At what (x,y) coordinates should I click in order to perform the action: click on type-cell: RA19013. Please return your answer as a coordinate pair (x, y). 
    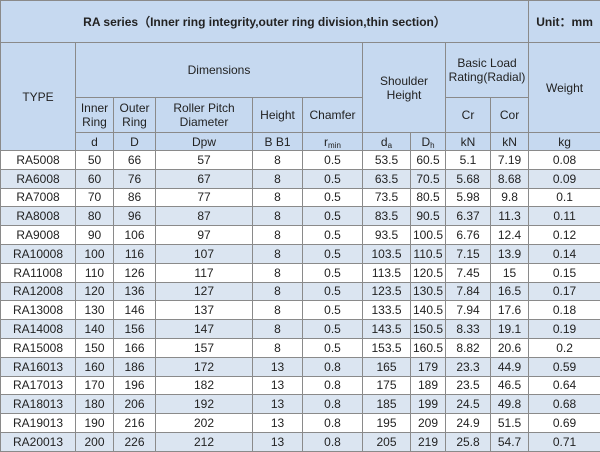
    Looking at the image, I should click on (38, 423).